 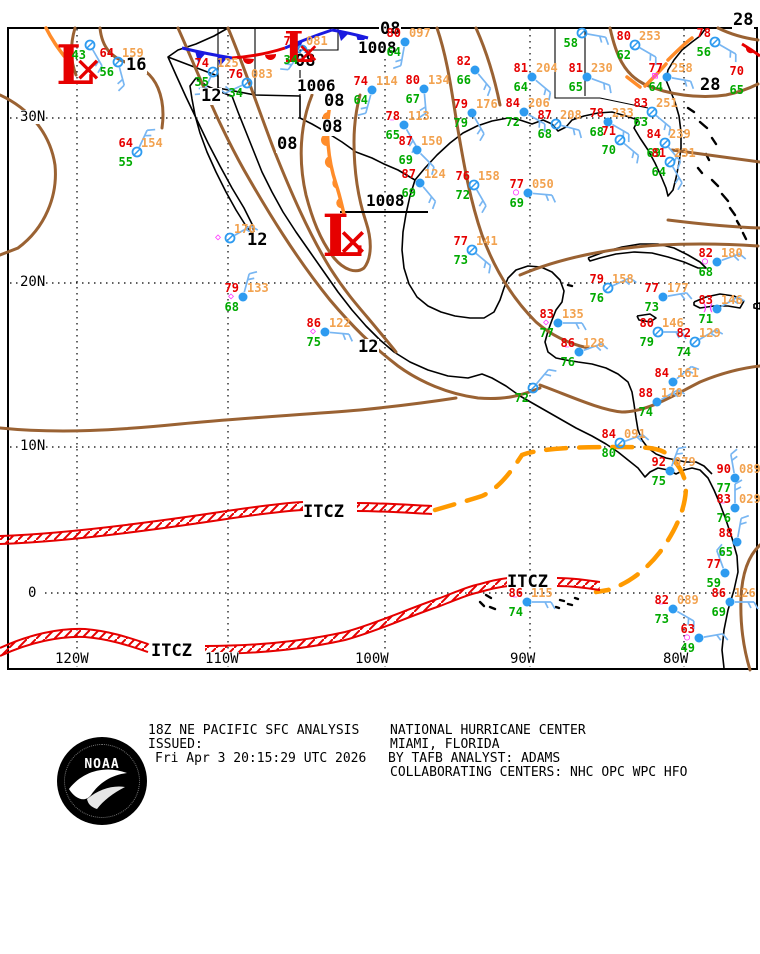 What do you see at coordinates (445, 744) in the screenshot?
I see `issuing-city: MIAMI, FLORIDA` at bounding box center [445, 744].